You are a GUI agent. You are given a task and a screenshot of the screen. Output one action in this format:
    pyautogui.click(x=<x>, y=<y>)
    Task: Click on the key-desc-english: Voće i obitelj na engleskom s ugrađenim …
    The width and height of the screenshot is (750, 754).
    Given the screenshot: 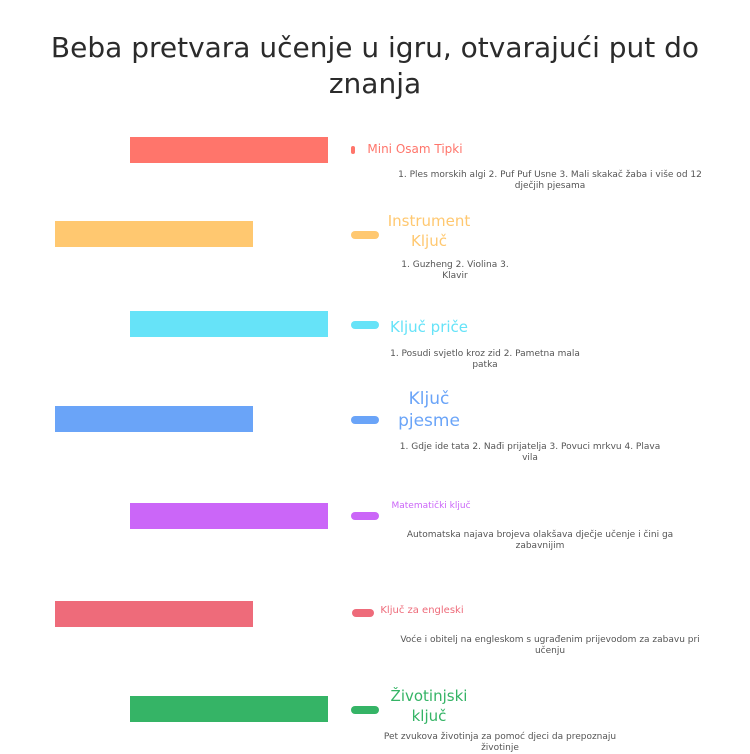 What is the action you would take?
    pyautogui.click(x=550, y=645)
    